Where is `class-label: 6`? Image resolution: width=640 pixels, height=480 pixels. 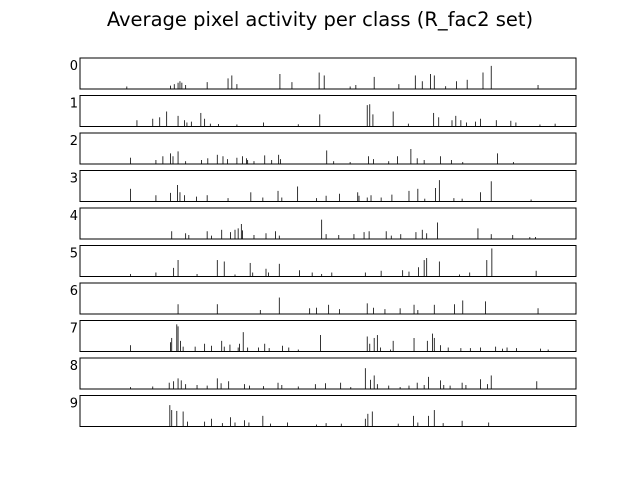
class-label: 6 is located at coordinates (74, 291).